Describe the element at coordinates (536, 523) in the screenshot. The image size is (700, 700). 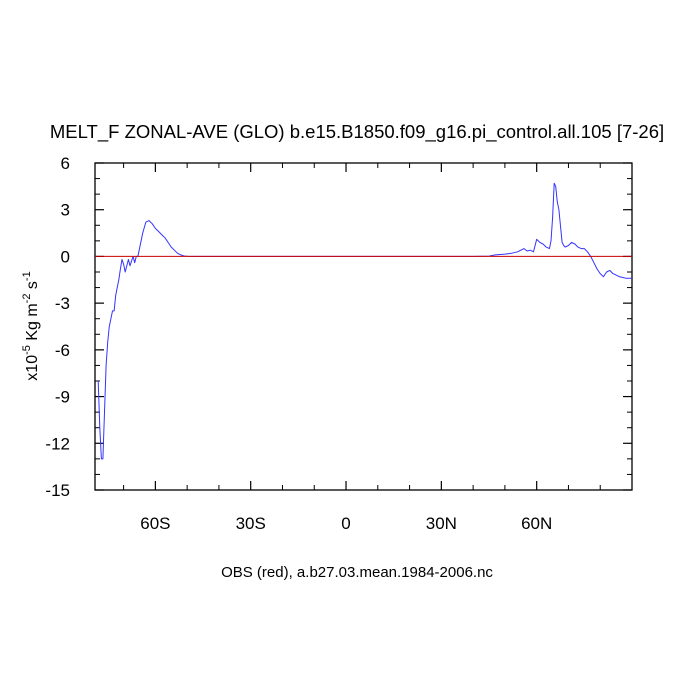
I see `x-tick-label: 60N` at that location.